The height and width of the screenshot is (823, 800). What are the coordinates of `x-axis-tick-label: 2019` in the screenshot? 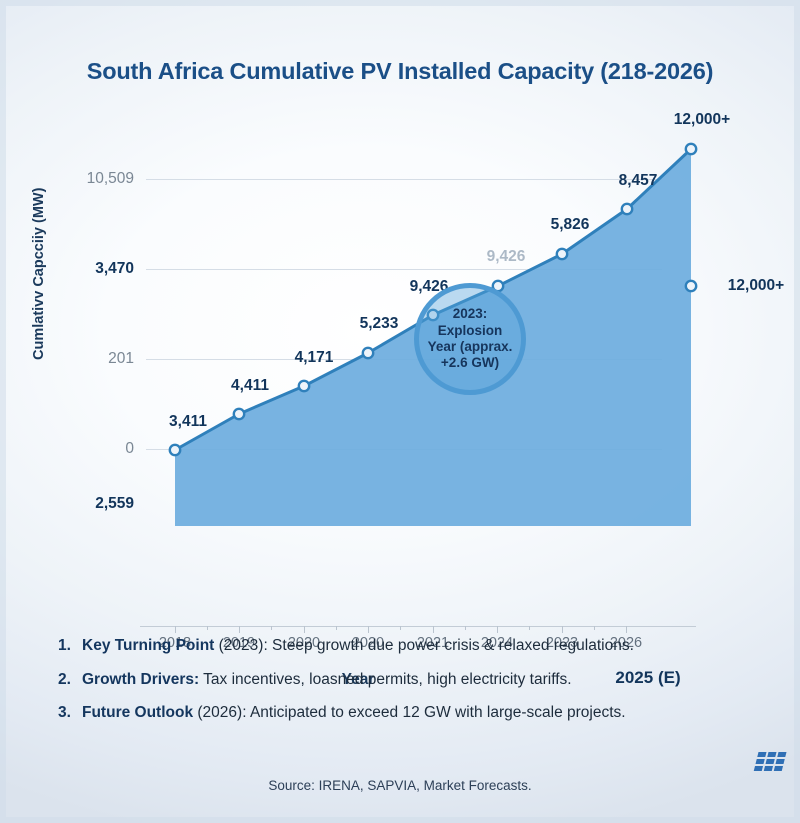 It's located at (239, 643).